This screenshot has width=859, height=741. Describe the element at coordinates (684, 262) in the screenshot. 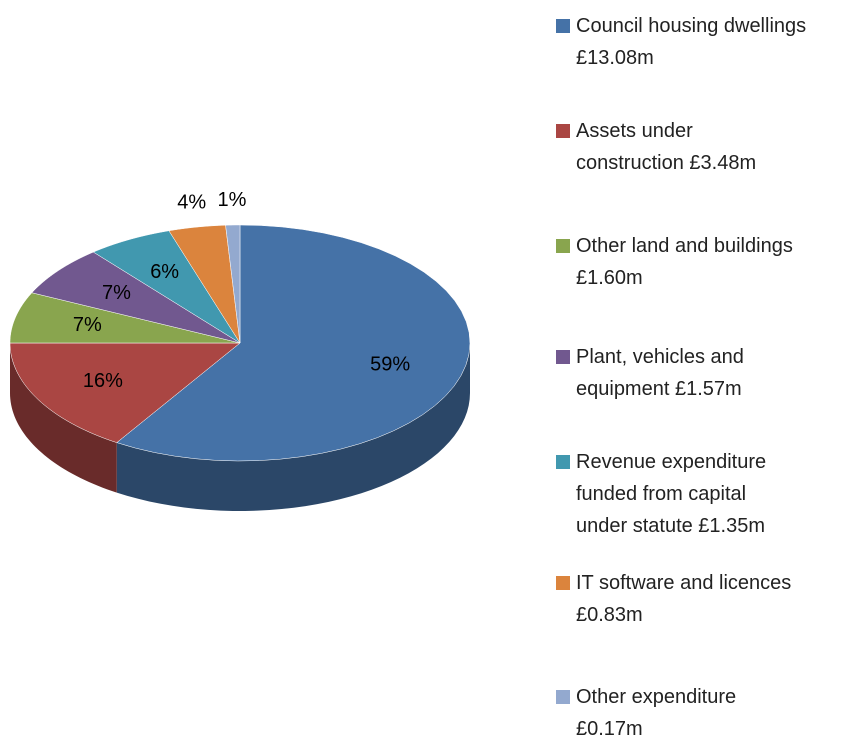

I see `legend-label: Other land and buildings £1.60m` at that location.